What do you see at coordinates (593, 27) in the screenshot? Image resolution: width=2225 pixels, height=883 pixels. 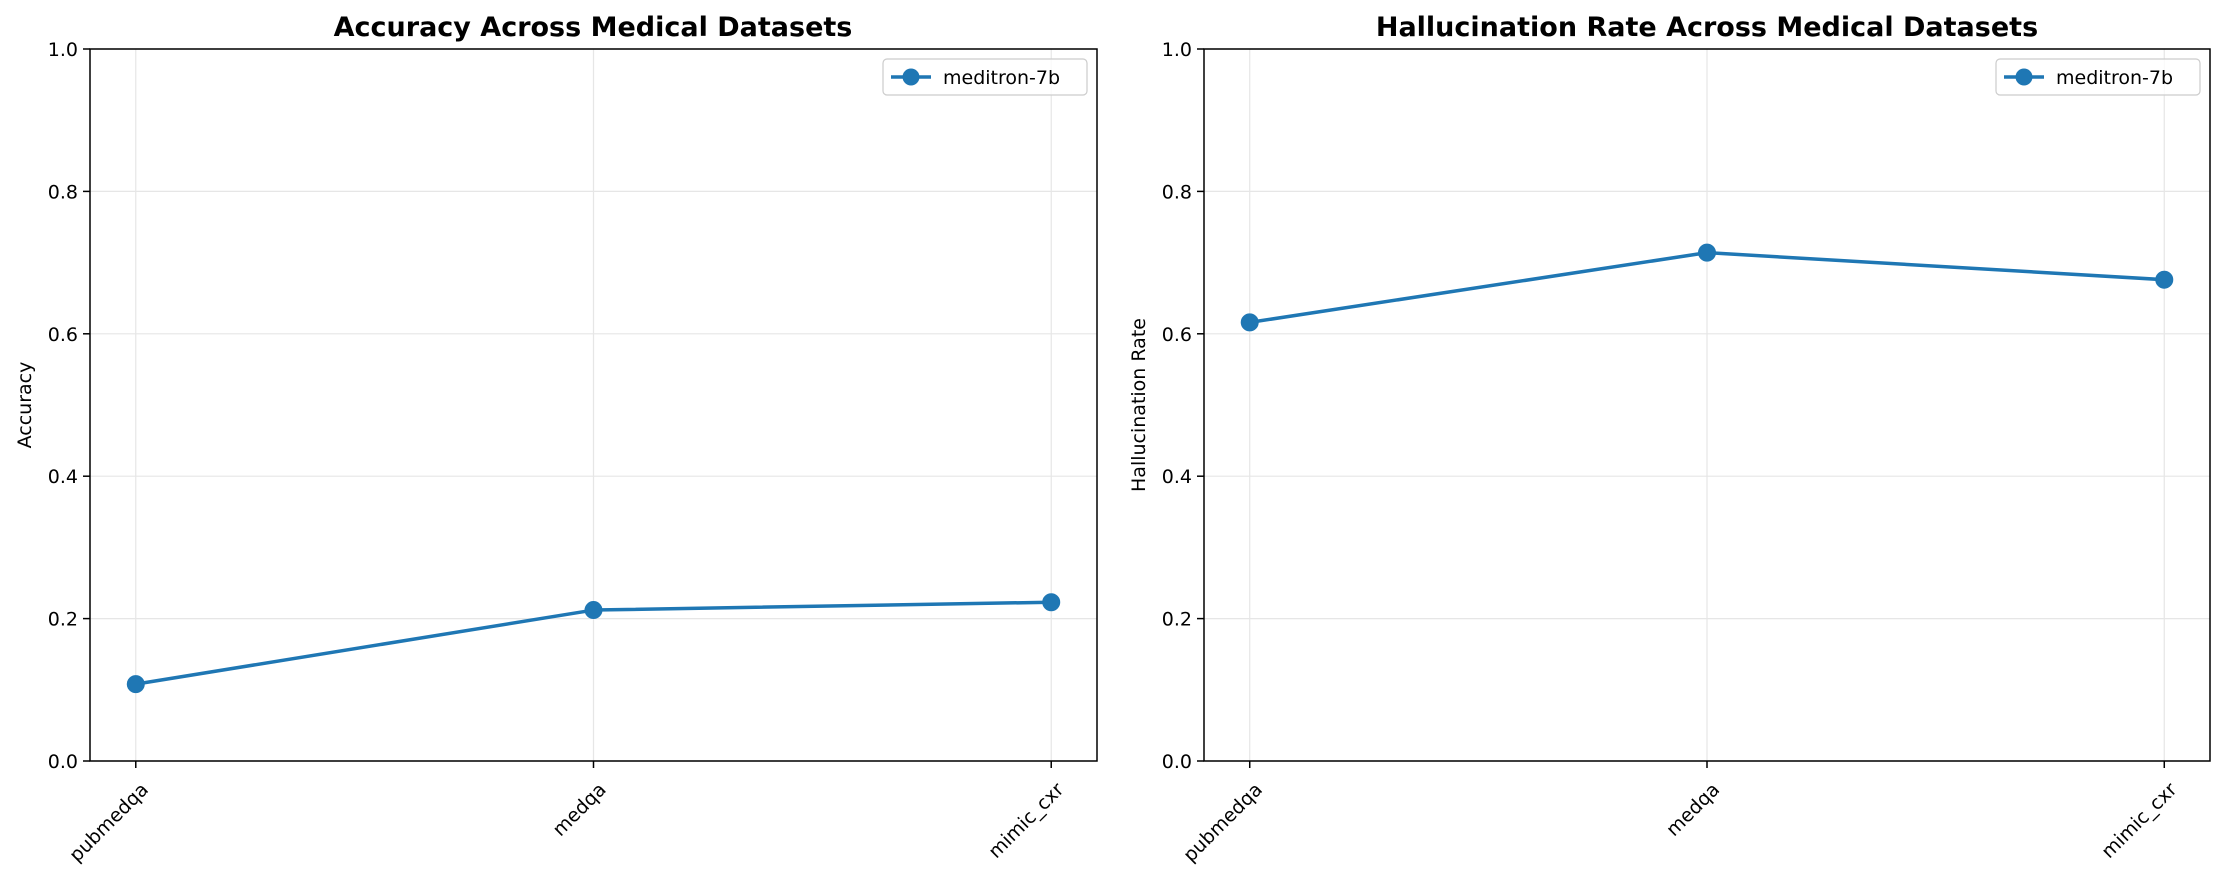 I see `chart-title: Accuracy Across Medical Datasets` at bounding box center [593, 27].